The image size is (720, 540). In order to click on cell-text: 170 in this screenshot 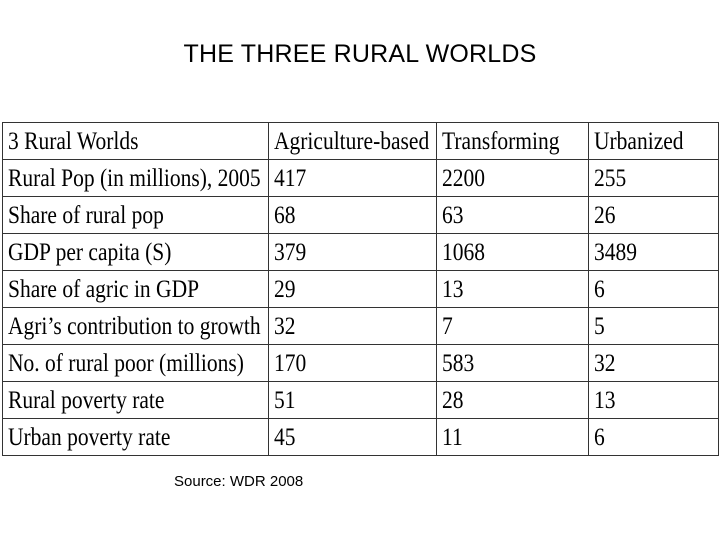, I will do `click(290, 363)`.